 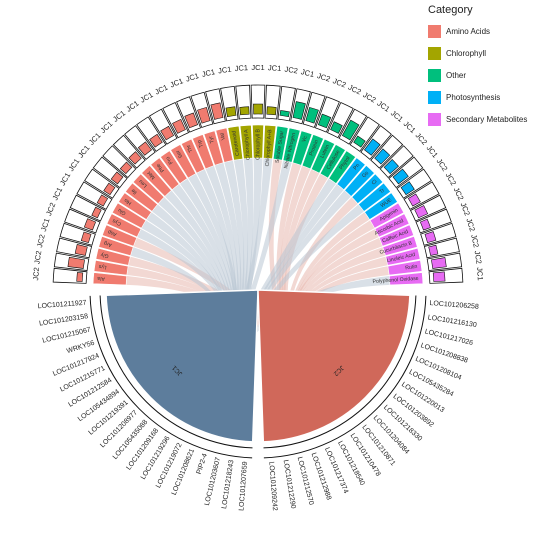 What do you see at coordinates (202, 464) in the screenshot?
I see `gene-label: PIP2-4` at bounding box center [202, 464].